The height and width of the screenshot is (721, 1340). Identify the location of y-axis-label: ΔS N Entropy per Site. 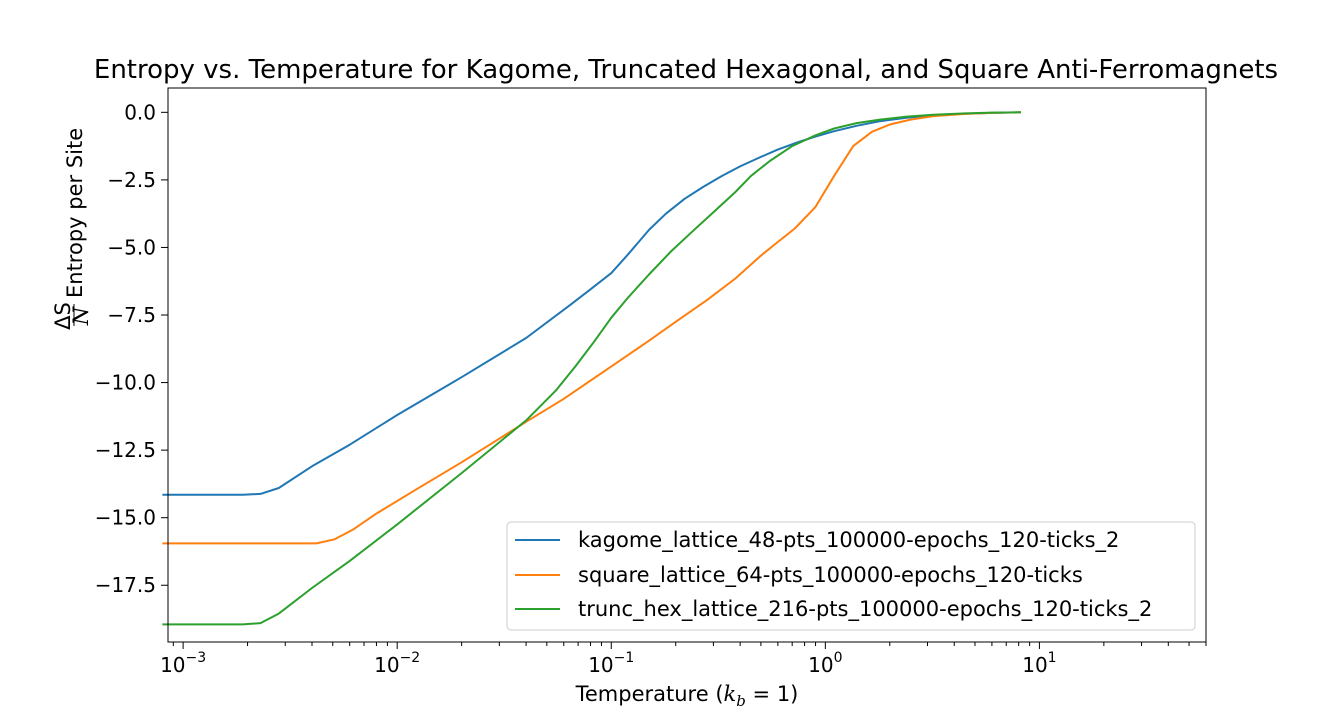
(72, 229).